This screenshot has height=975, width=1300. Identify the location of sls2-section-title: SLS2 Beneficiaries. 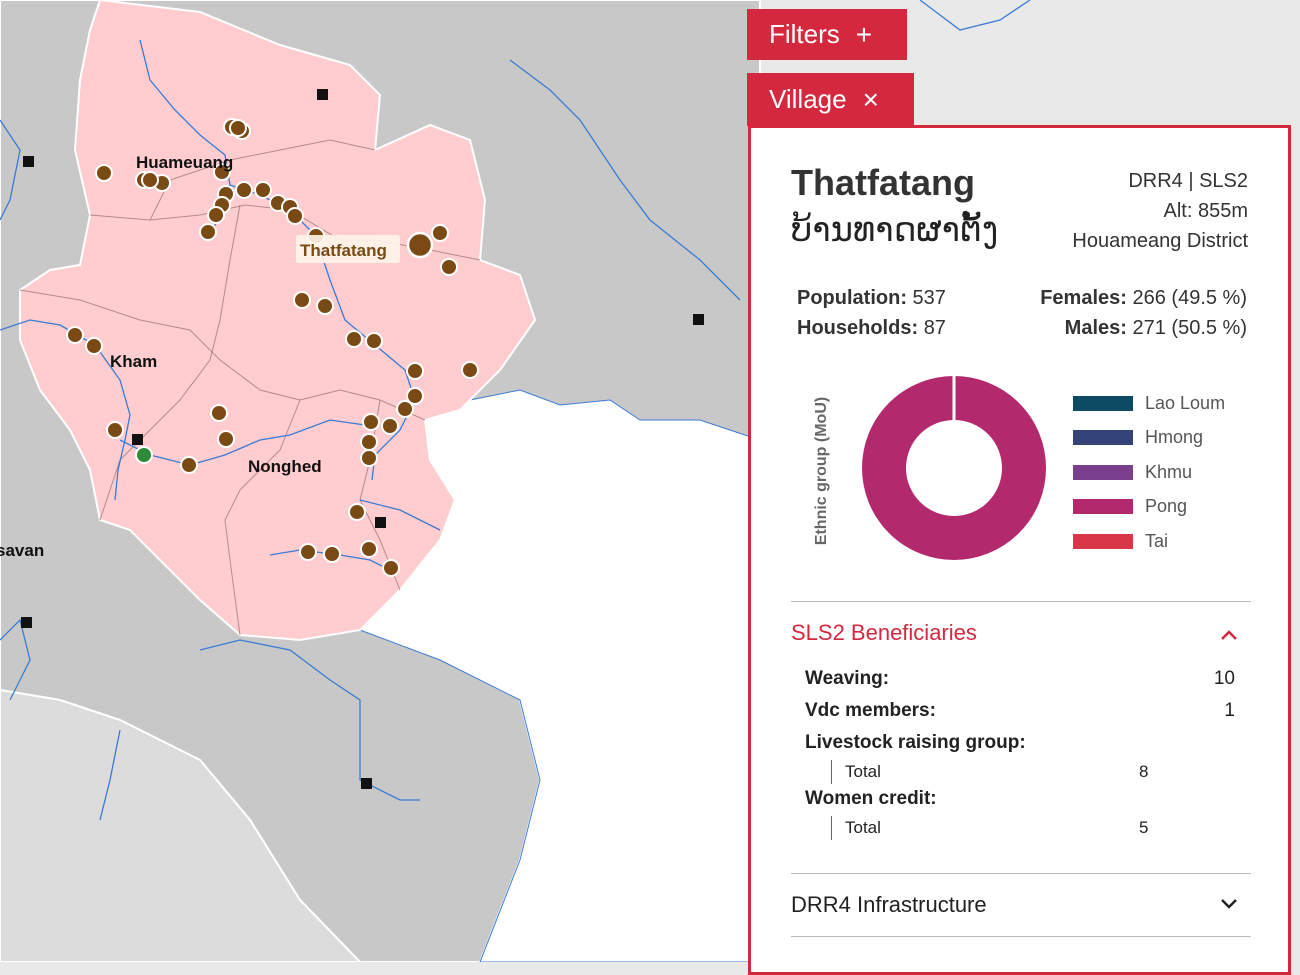
(884, 632).